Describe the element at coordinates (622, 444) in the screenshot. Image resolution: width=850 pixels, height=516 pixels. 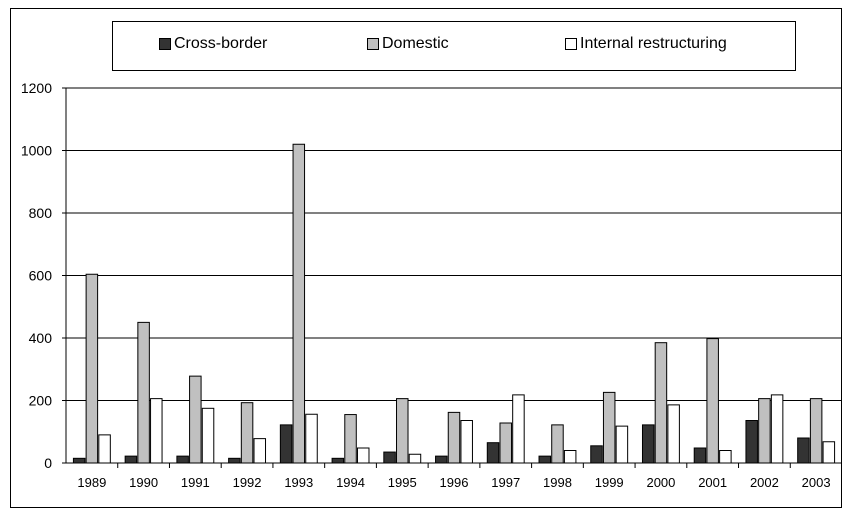
I see `bar-internal-restructuring-1999` at that location.